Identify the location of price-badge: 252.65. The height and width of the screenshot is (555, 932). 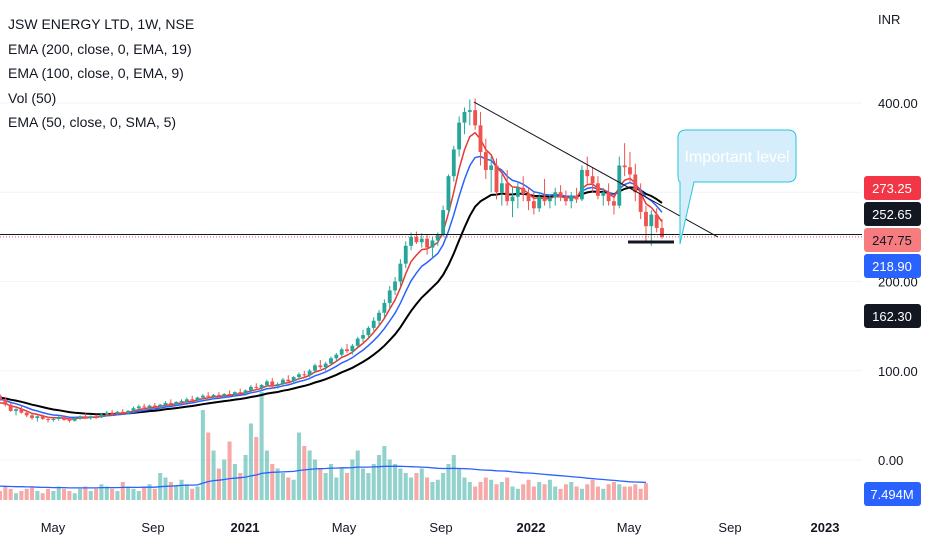
(892, 214).